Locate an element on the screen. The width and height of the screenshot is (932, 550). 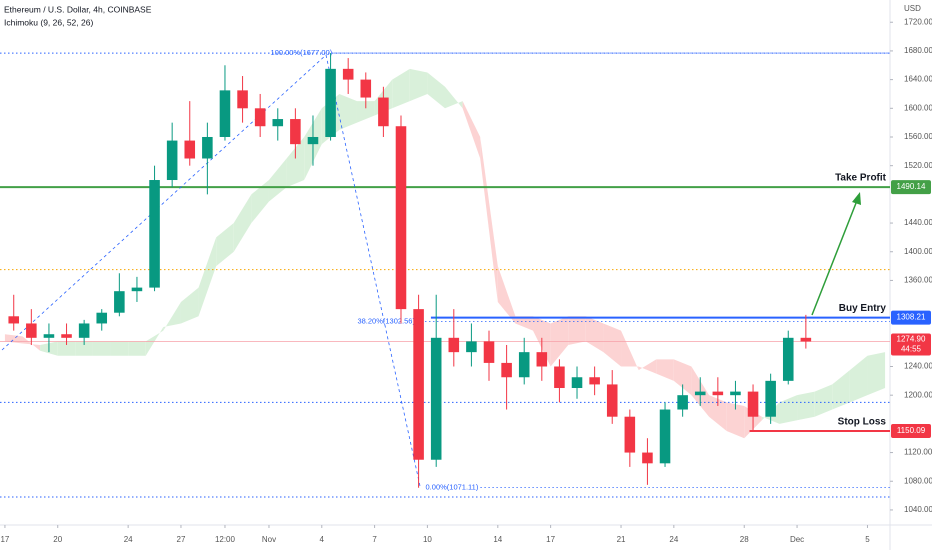
y-tick-label: 1120.00 is located at coordinates (918, 452).